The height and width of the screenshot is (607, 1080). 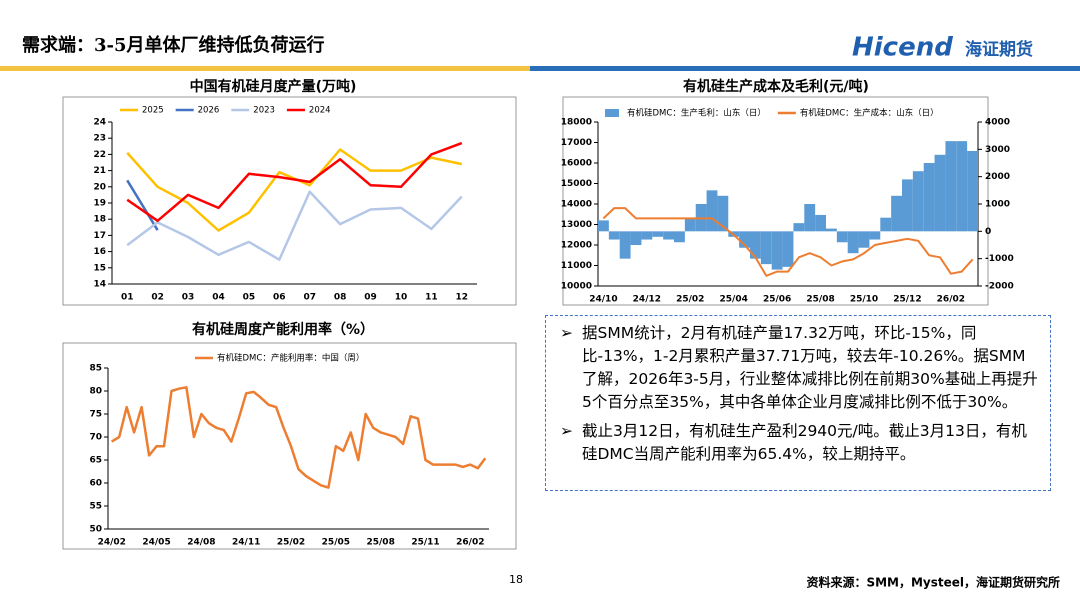 What do you see at coordinates (696, 113) in the screenshot?
I see `legend-label: 有机硅DMC：生产毛利：山东（日）` at bounding box center [696, 113].